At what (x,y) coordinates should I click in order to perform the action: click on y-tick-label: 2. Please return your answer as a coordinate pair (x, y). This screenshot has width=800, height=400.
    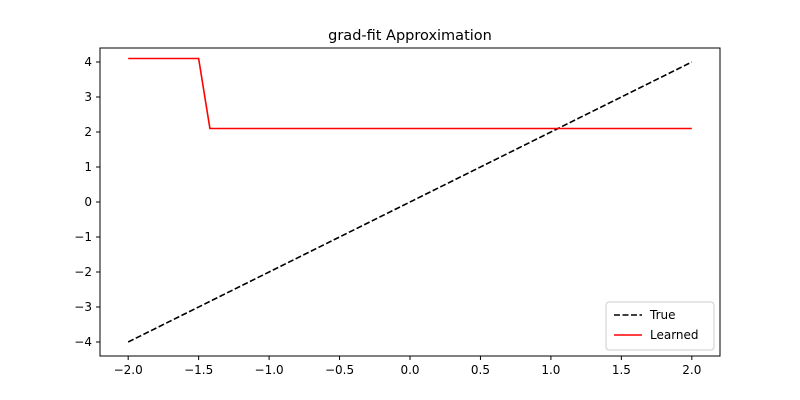
    Looking at the image, I should click on (88, 132).